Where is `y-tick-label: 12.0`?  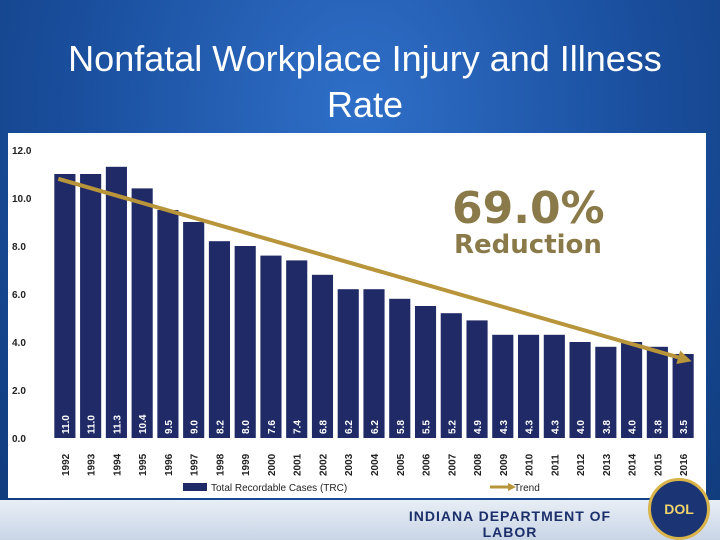
y-tick-label: 12.0 is located at coordinates (22, 151).